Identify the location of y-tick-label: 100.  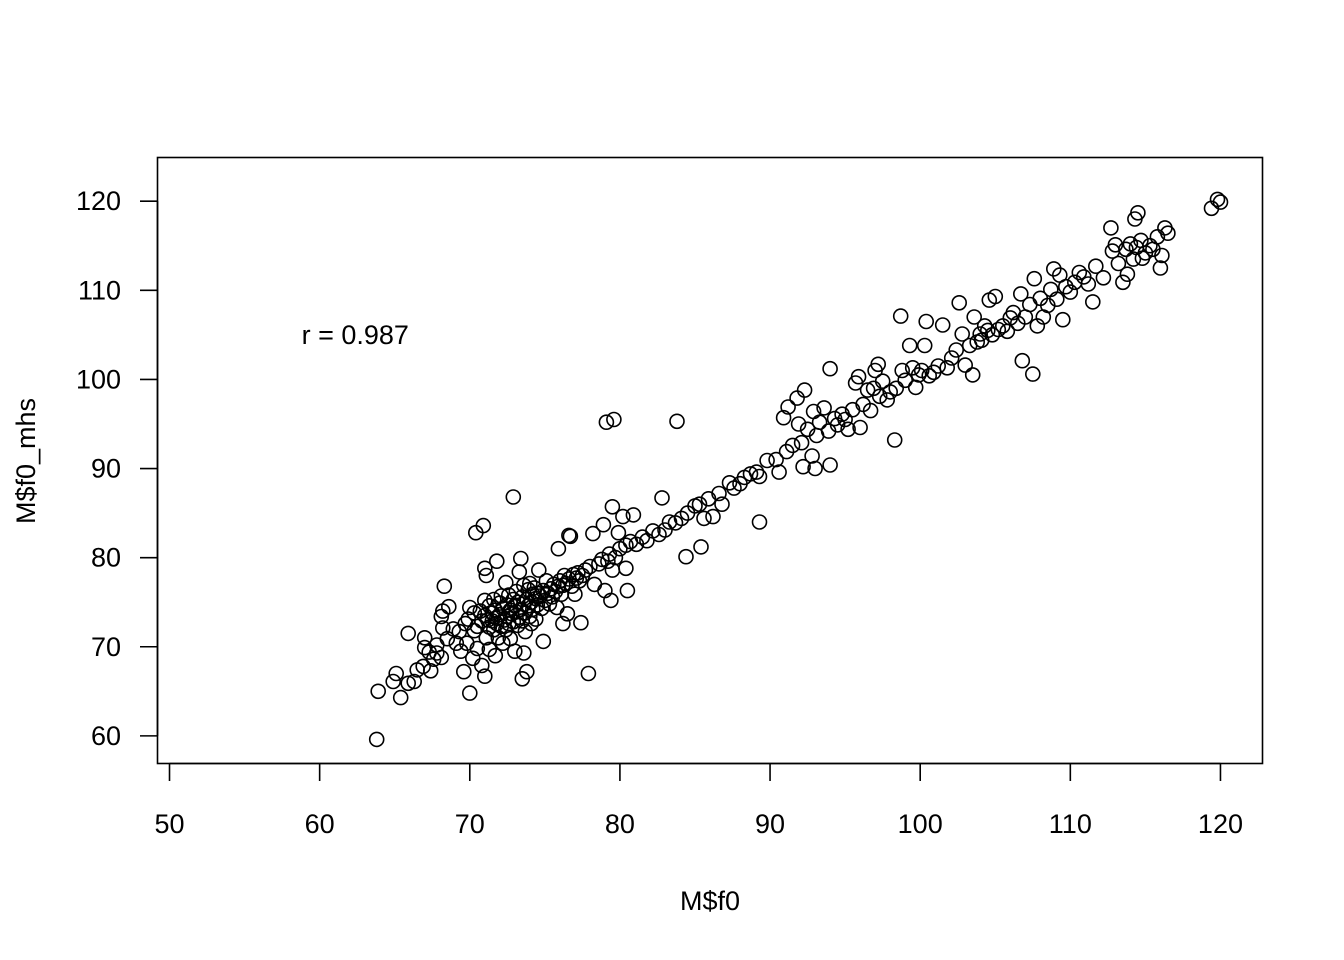
(98, 379).